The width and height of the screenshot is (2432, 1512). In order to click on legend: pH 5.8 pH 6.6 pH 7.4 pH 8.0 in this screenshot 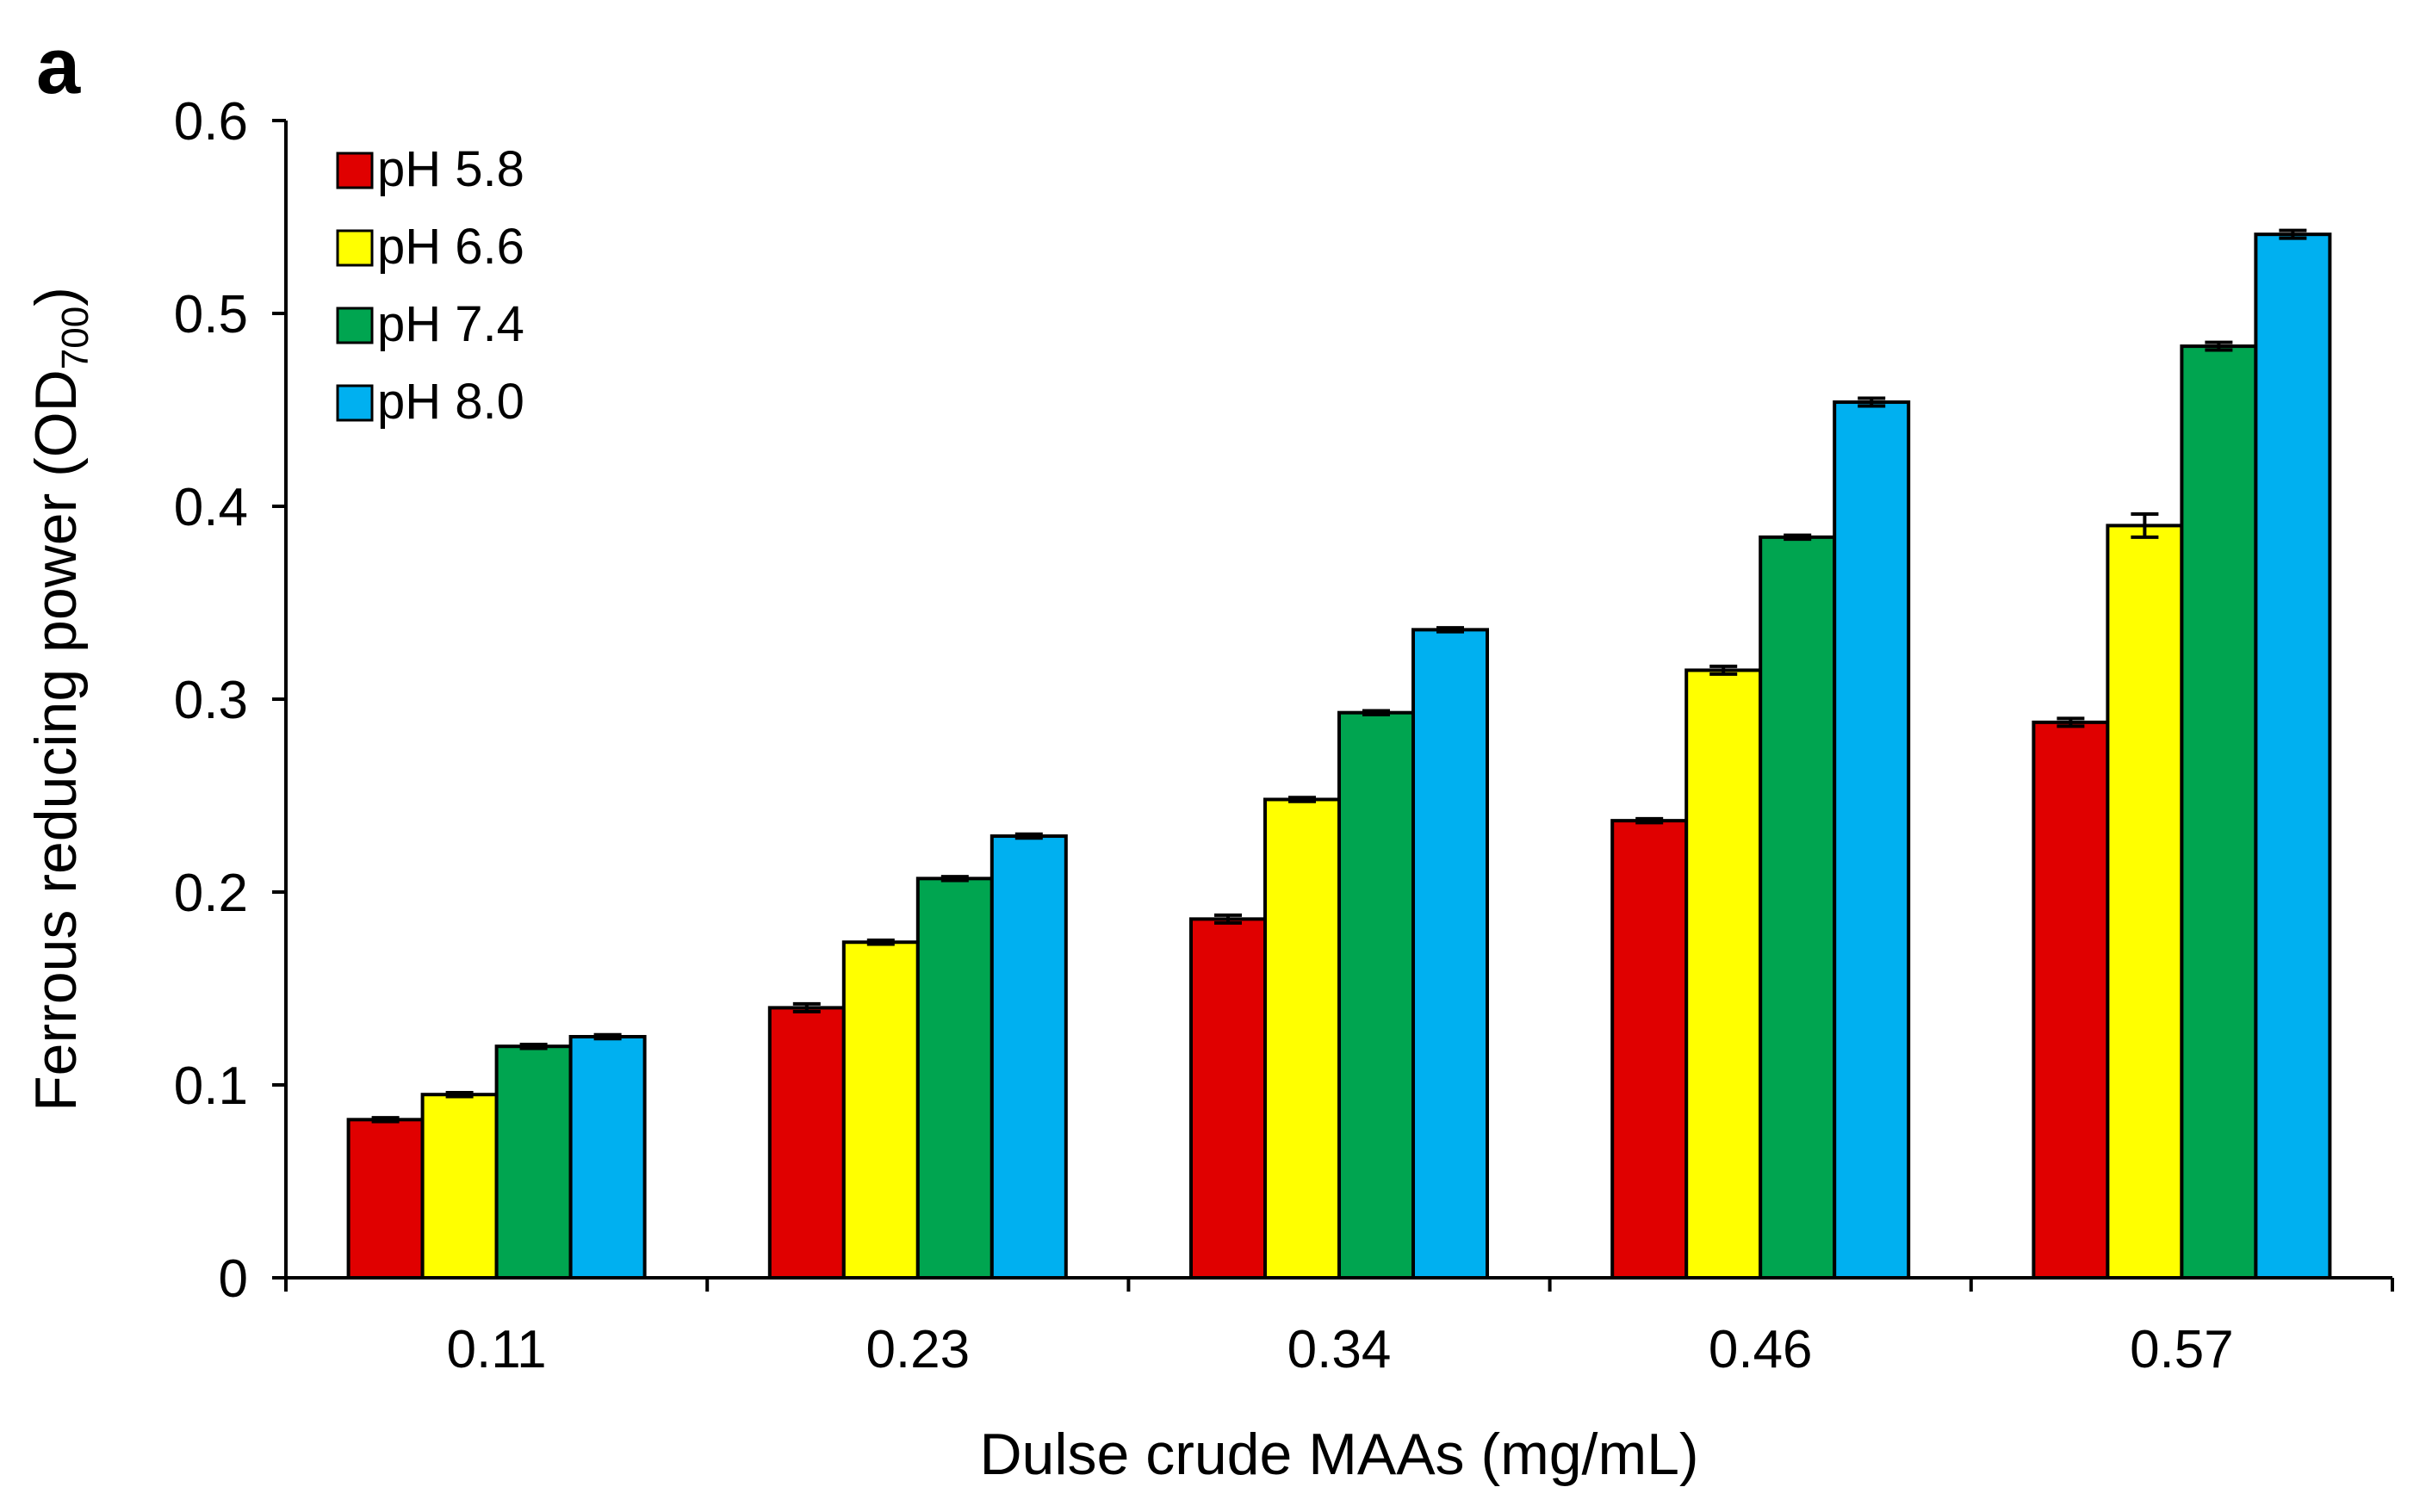, I will do `click(430, 285)`.